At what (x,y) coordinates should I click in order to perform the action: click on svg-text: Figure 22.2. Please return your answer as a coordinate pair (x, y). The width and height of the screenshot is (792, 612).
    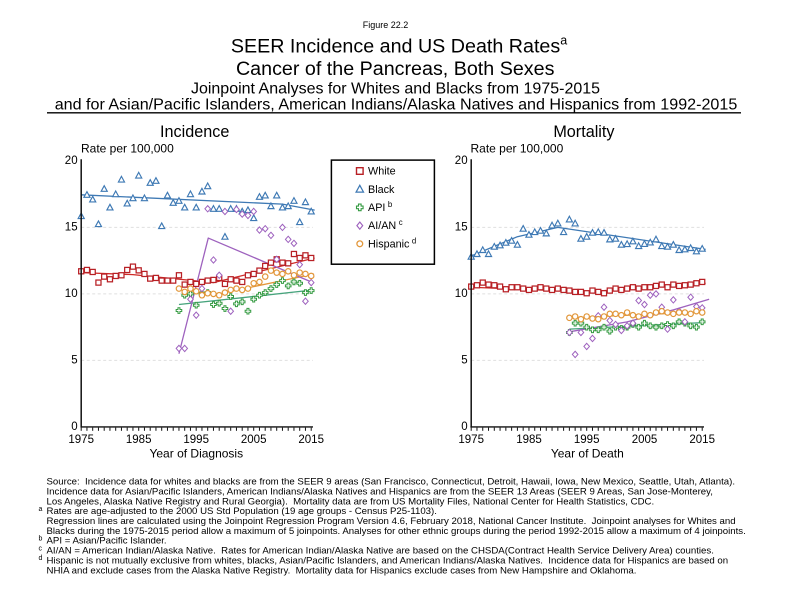
    Looking at the image, I should click on (386, 25).